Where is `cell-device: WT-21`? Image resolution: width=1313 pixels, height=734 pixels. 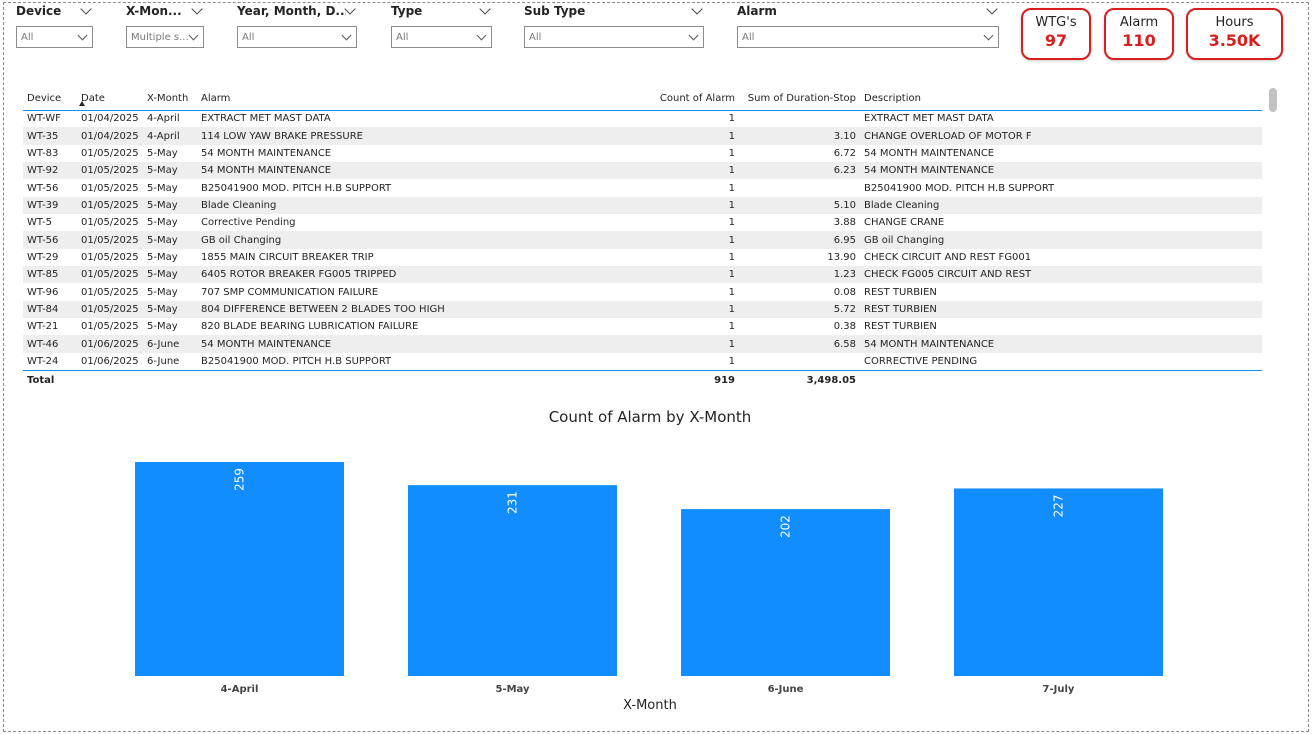
cell-device: WT-21 is located at coordinates (43, 327).